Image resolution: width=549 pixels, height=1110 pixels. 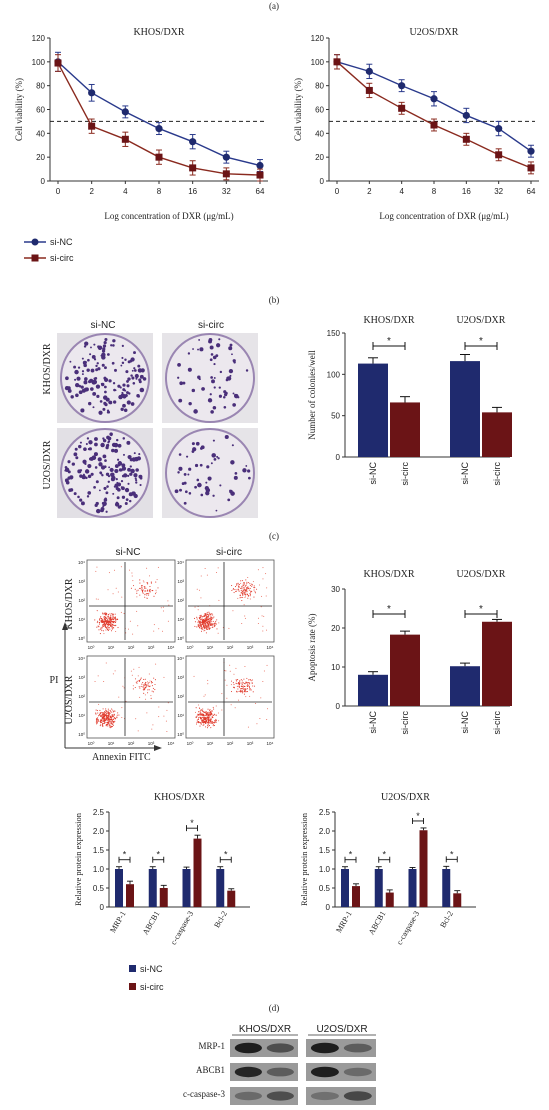 What do you see at coordinates (69, 699) in the screenshot?
I see `flow-row-label-u2os: U2OS/DXR` at bounding box center [69, 699].